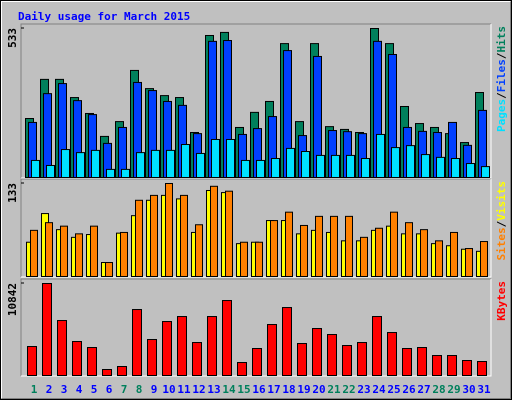  Describe the element at coordinates (303, 389) in the screenshot. I see `x-tick-label: 19` at that location.